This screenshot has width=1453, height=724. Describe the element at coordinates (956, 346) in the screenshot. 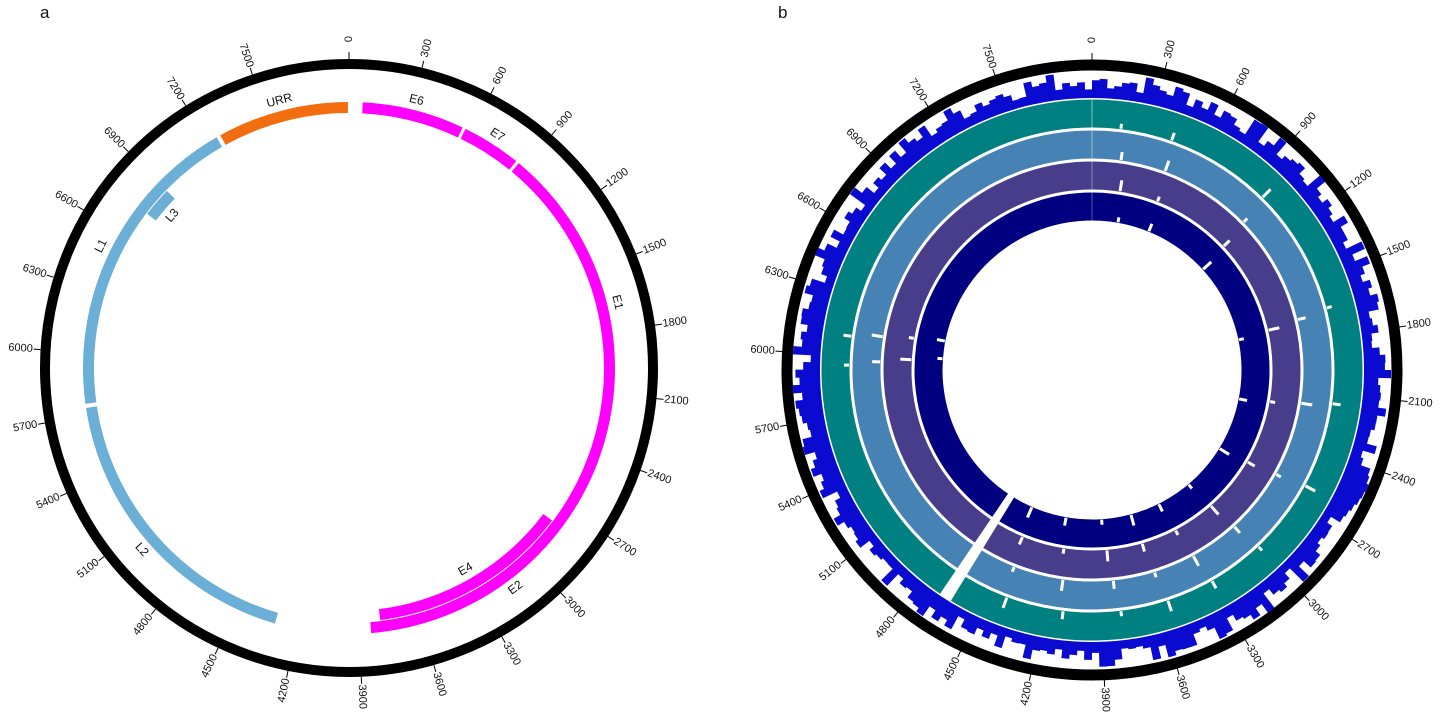

I see `track-segment` at that location.